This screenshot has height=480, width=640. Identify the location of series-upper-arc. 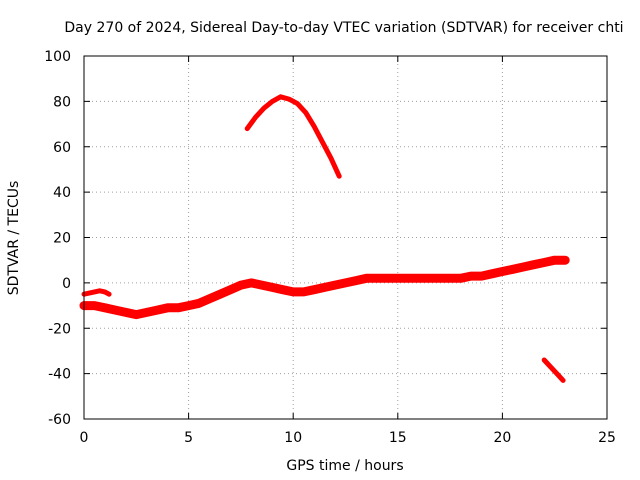
(293, 136).